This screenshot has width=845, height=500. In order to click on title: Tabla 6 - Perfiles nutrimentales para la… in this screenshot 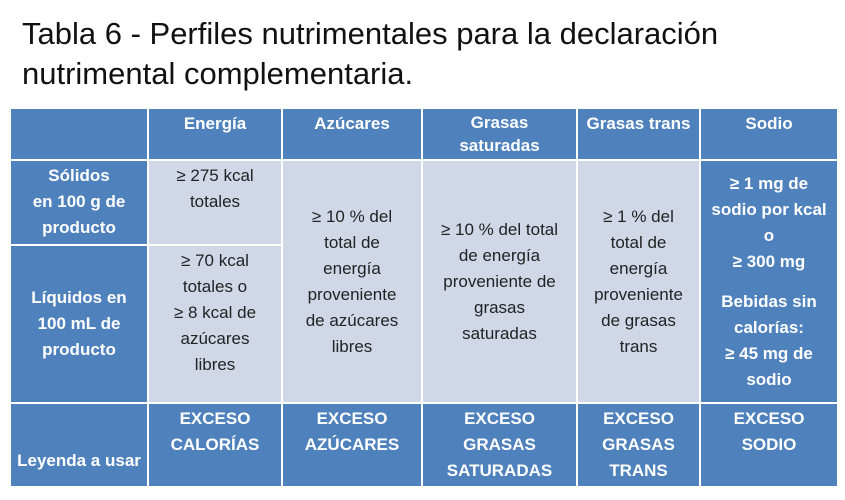, I will do `click(370, 54)`.